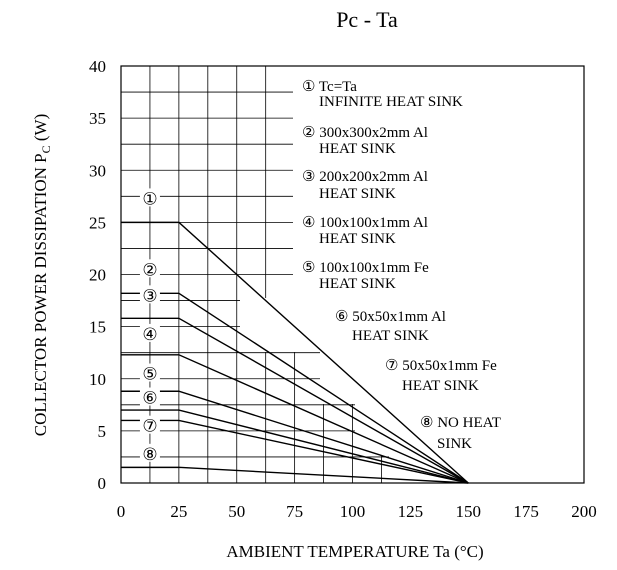 This screenshot has height=570, width=617. What do you see at coordinates (390, 317) in the screenshot?
I see `legend-line1: ⑥ 50x50x1mm Al` at bounding box center [390, 317].